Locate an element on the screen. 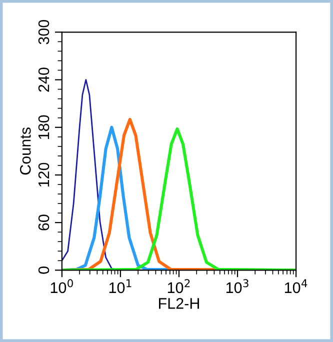 This screenshot has height=342, width=333. y-tick-label: 300 is located at coordinates (44, 32).